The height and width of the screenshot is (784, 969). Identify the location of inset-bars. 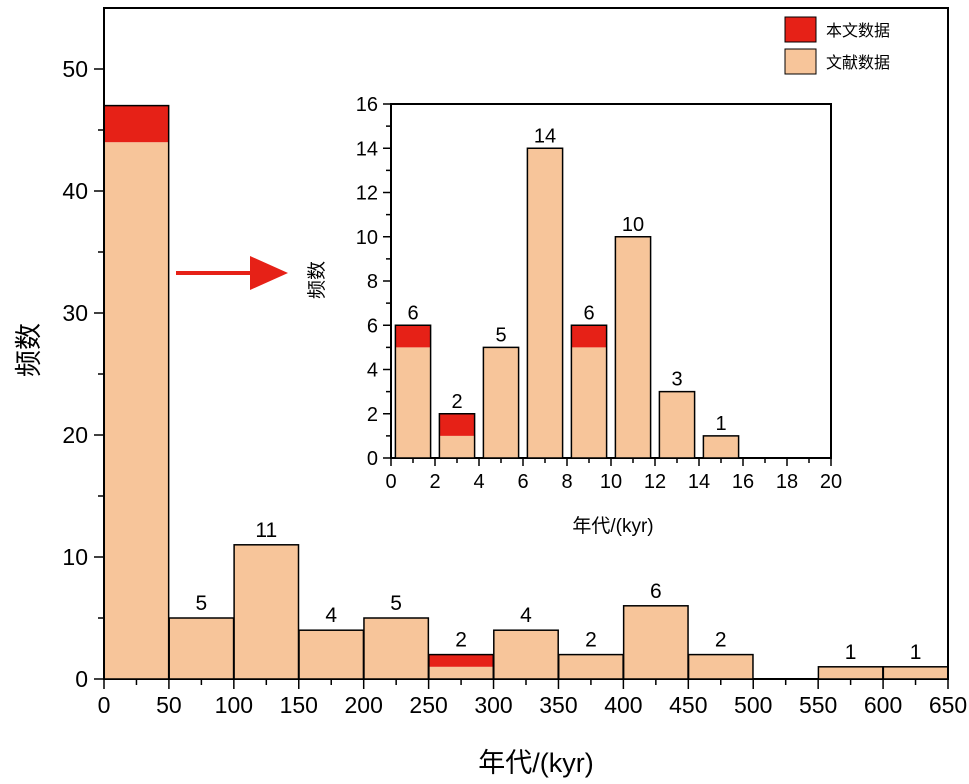
(567, 303).